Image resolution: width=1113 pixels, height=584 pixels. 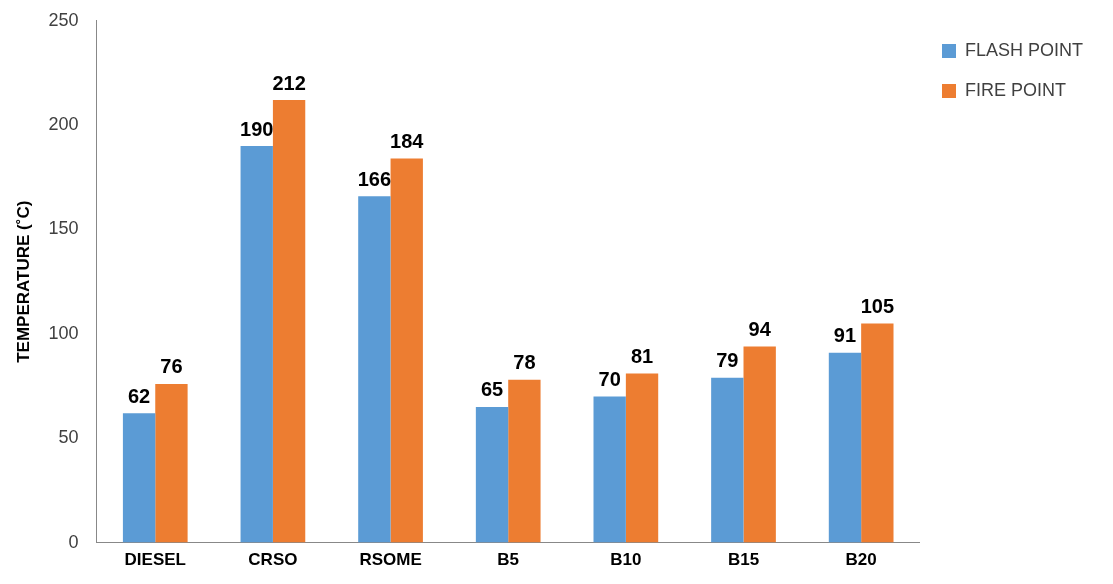 What do you see at coordinates (877, 305) in the screenshot?
I see `data-label: 105` at bounding box center [877, 305].